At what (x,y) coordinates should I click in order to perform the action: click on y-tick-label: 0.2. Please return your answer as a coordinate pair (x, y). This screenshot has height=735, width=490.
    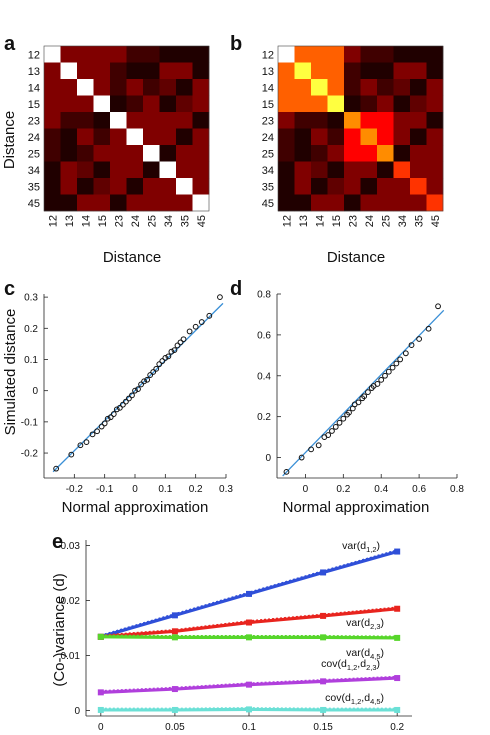
    Looking at the image, I should click on (264, 417).